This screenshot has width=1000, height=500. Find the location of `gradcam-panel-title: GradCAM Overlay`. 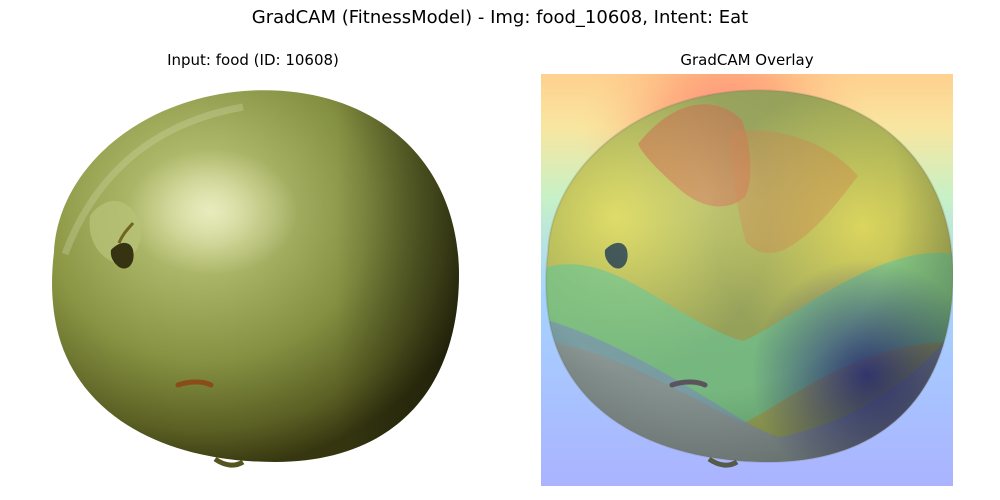

gradcam-panel-title: GradCAM Overlay is located at coordinates (747, 60).